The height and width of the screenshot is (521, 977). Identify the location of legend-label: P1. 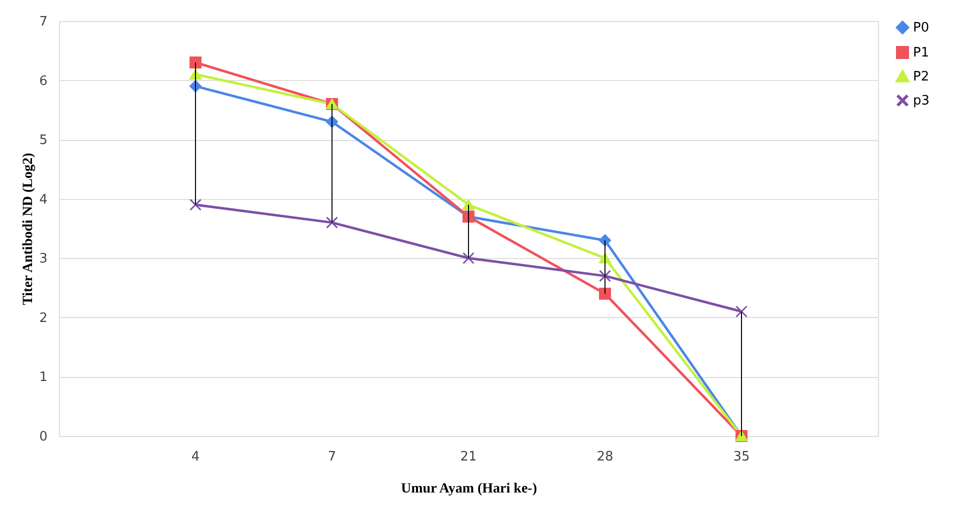
(921, 53).